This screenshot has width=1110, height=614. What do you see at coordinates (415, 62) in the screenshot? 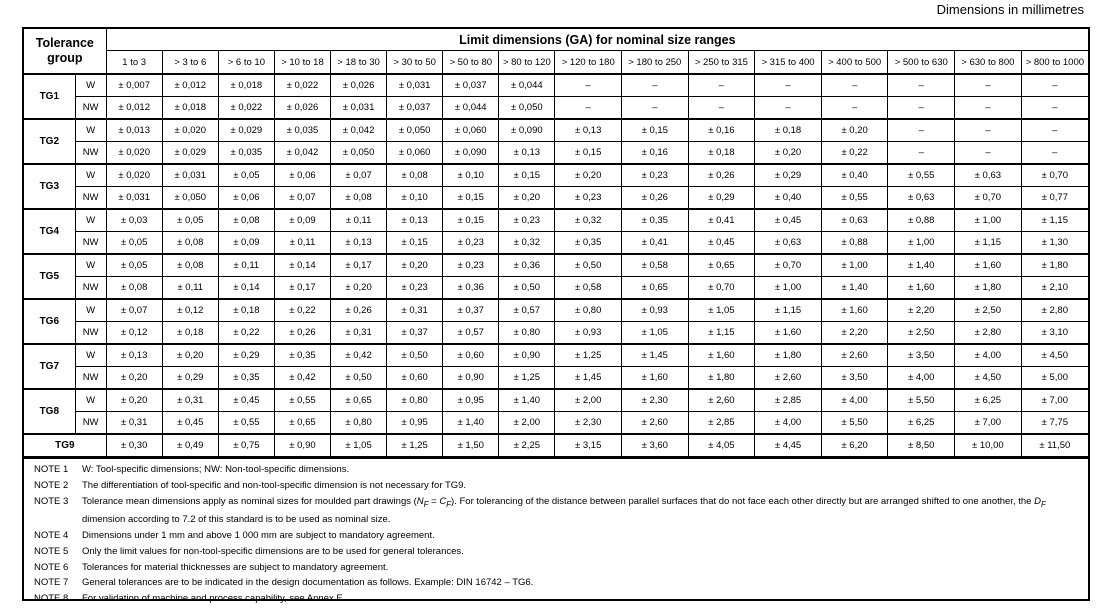
I see `column-header: > 30 to 50` at bounding box center [415, 62].